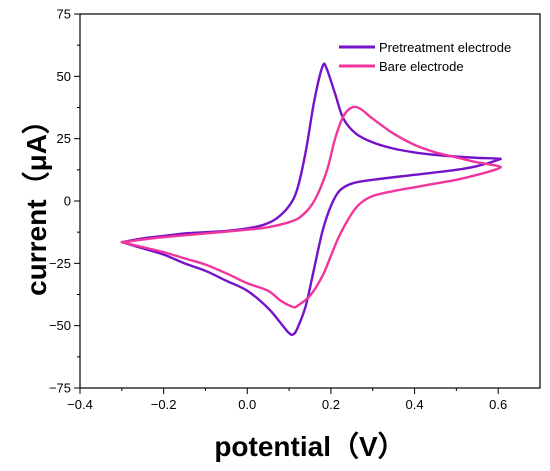  Describe the element at coordinates (309, 446) in the screenshot. I see `x-axis-title: potential（V）` at that location.